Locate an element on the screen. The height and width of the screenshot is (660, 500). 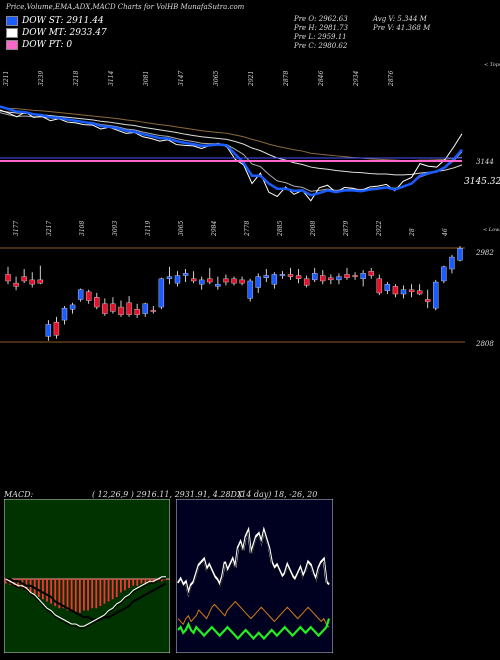
ema-short-line is located at coordinates (231, 152).